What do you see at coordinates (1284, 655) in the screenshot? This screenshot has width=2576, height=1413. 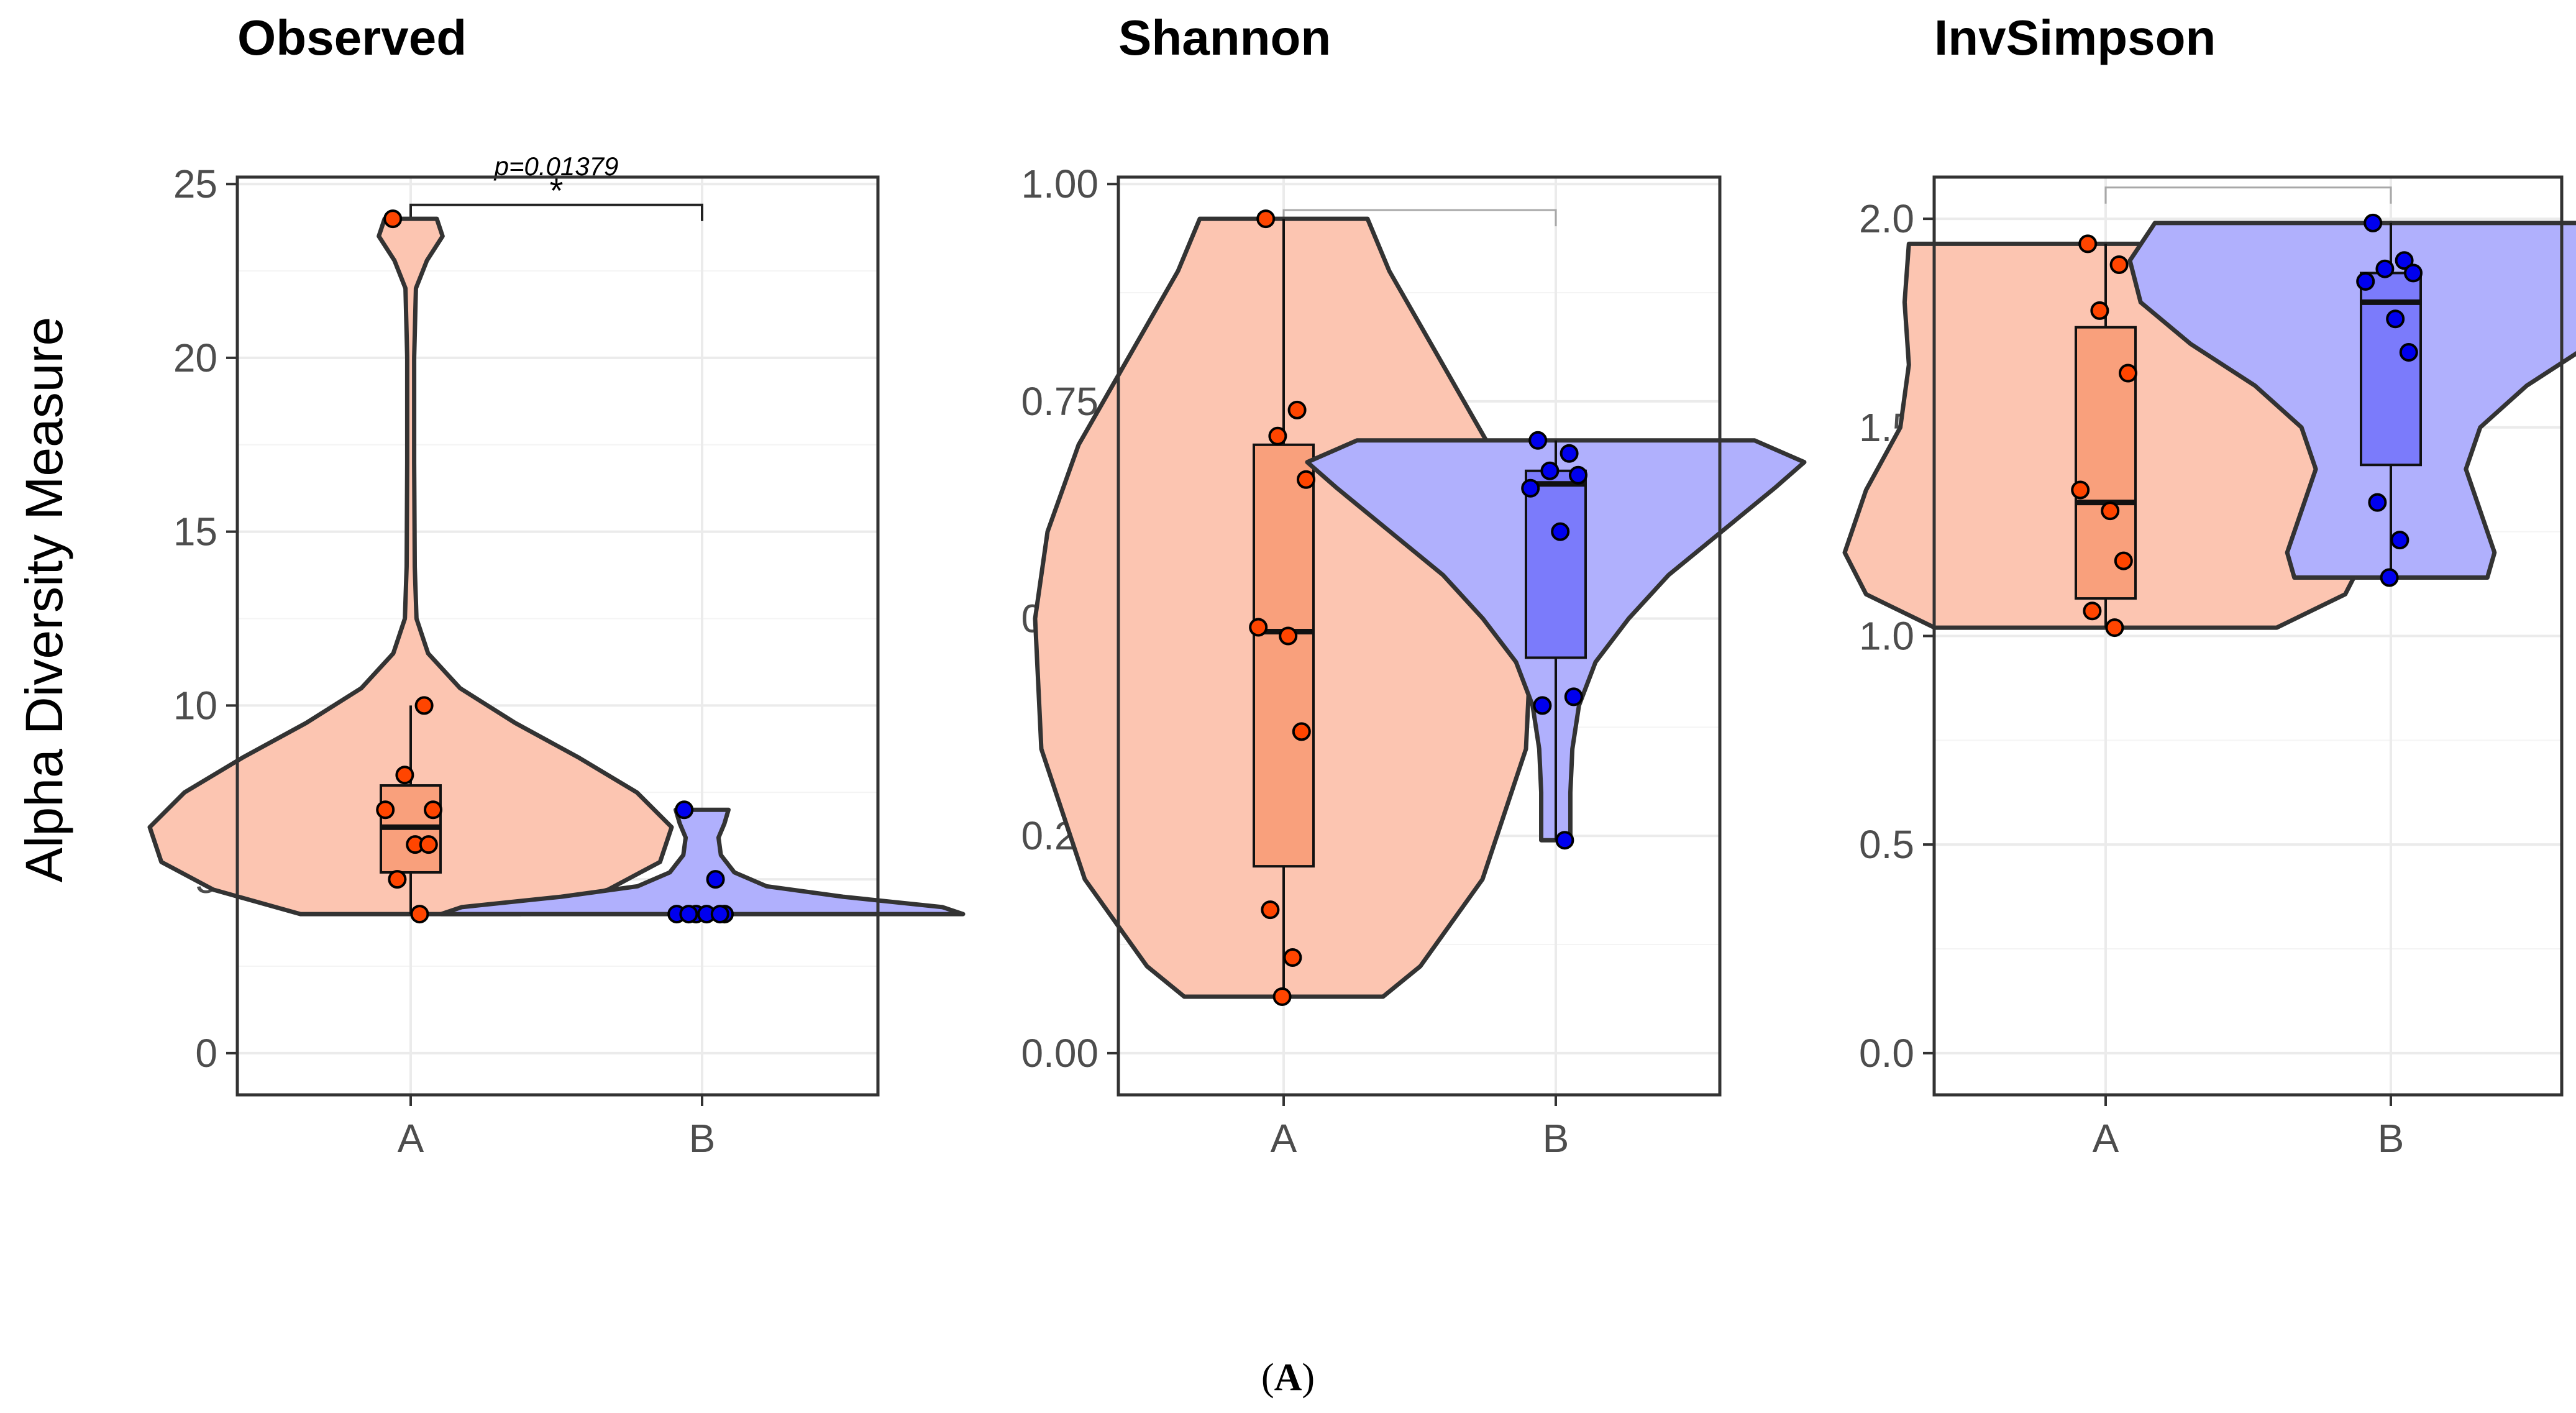 I see `box-A` at bounding box center [1284, 655].